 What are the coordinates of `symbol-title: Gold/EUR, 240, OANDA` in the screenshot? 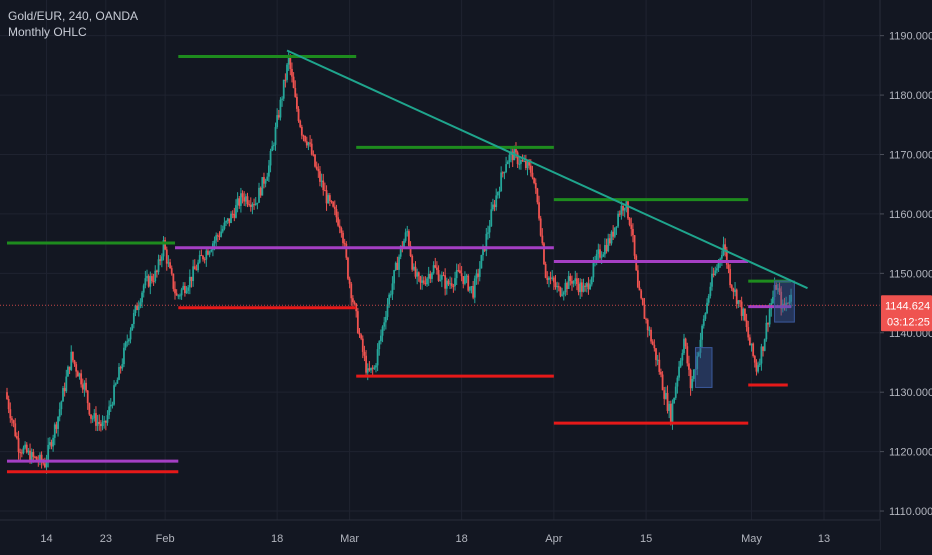 It's located at (73, 16).